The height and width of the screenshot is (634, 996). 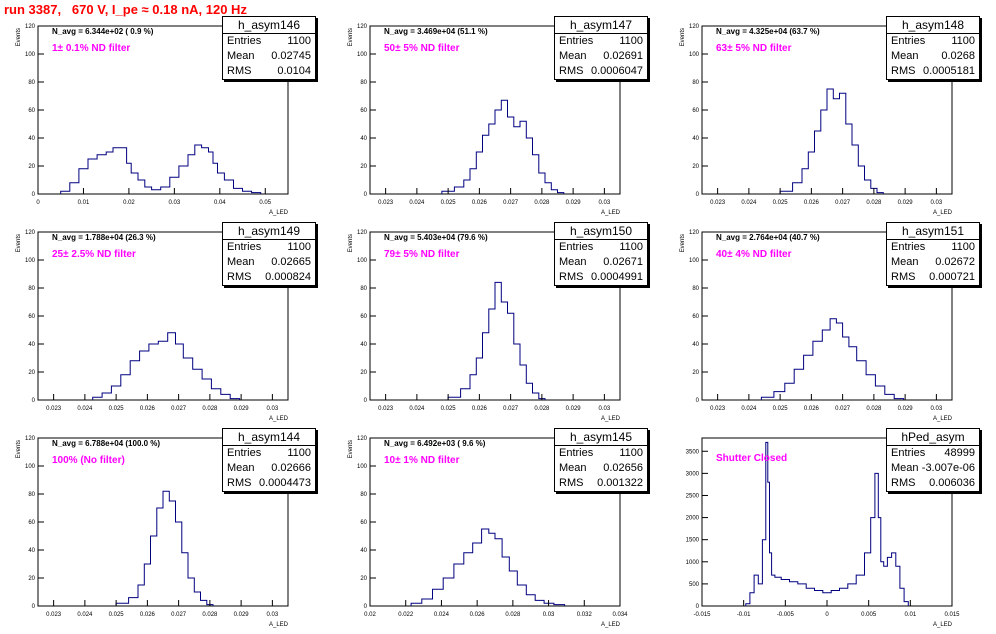 What do you see at coordinates (601, 277) in the screenshot?
I see `stat-row-rms: RMS 0.0004991` at bounding box center [601, 277].